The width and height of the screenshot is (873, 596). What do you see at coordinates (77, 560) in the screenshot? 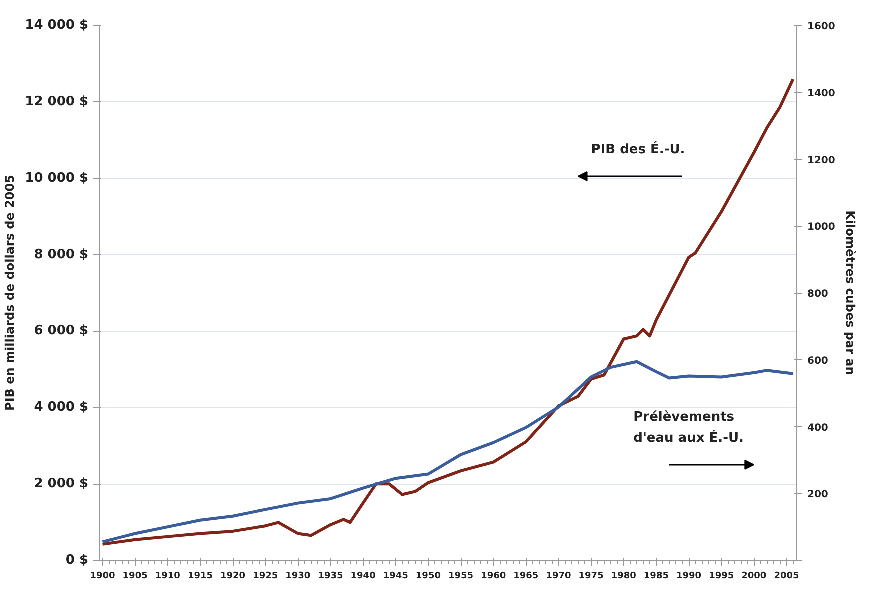
I see `y-tick-label: 0 $` at bounding box center [77, 560].